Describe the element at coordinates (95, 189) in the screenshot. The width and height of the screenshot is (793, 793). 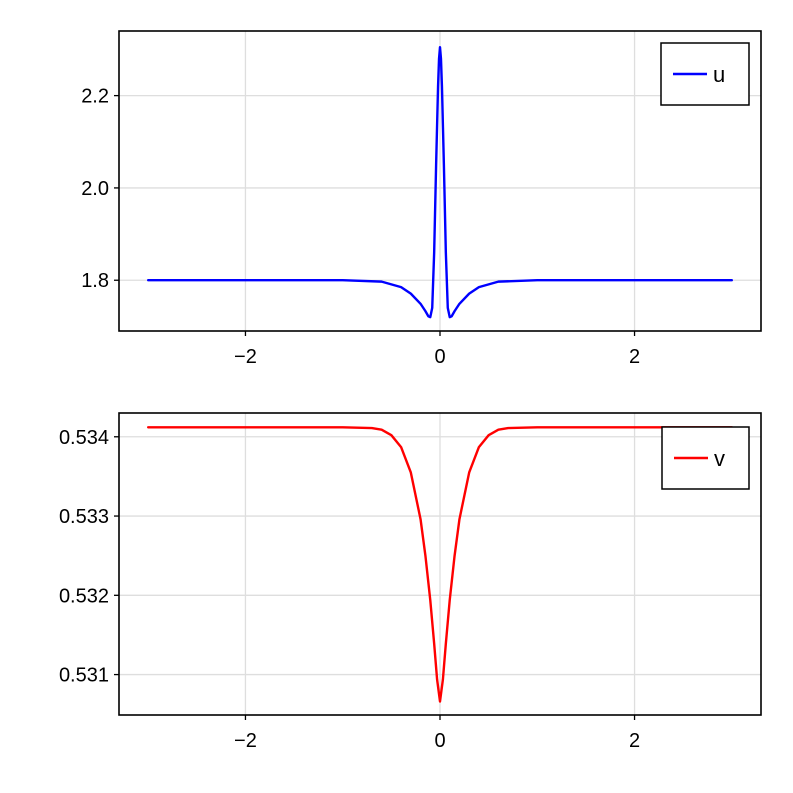
I see `y-tick-label: 2.0` at that location.